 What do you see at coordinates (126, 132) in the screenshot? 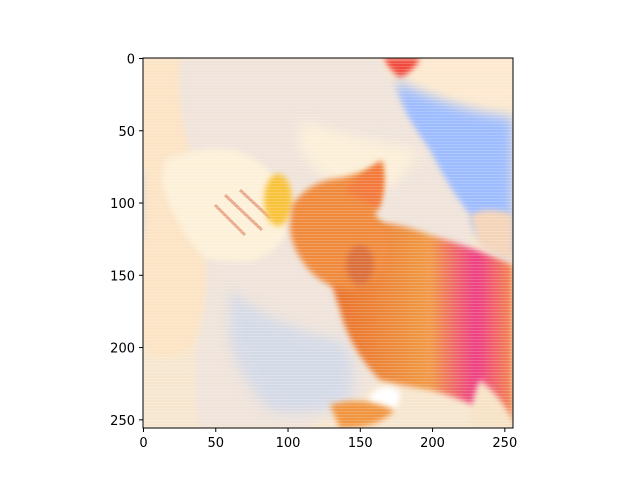
I see `y-tick-label: 50` at bounding box center [126, 132].